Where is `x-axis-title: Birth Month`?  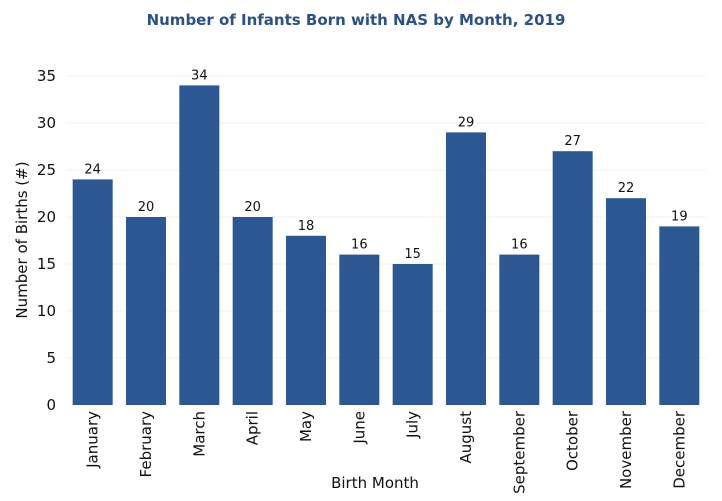
x-axis-title: Birth Month is located at coordinates (375, 483).